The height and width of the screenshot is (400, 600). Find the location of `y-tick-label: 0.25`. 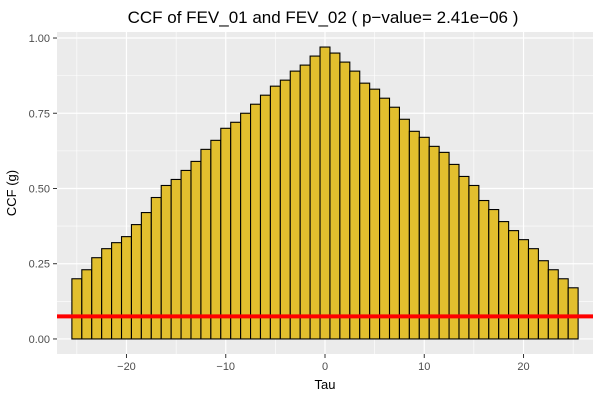

y-tick-label: 0.25 is located at coordinates (39, 265).